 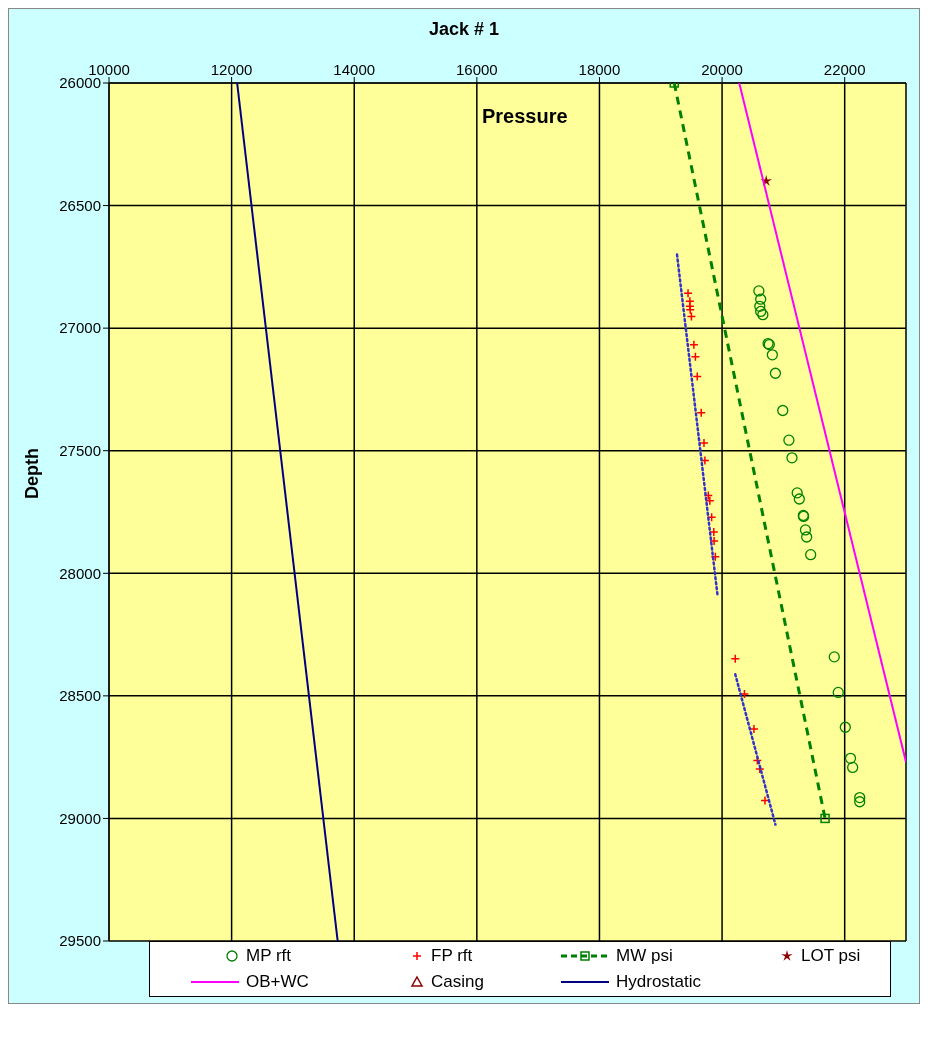 I want to click on y-tick-label: 26500, so click(x=80, y=205).